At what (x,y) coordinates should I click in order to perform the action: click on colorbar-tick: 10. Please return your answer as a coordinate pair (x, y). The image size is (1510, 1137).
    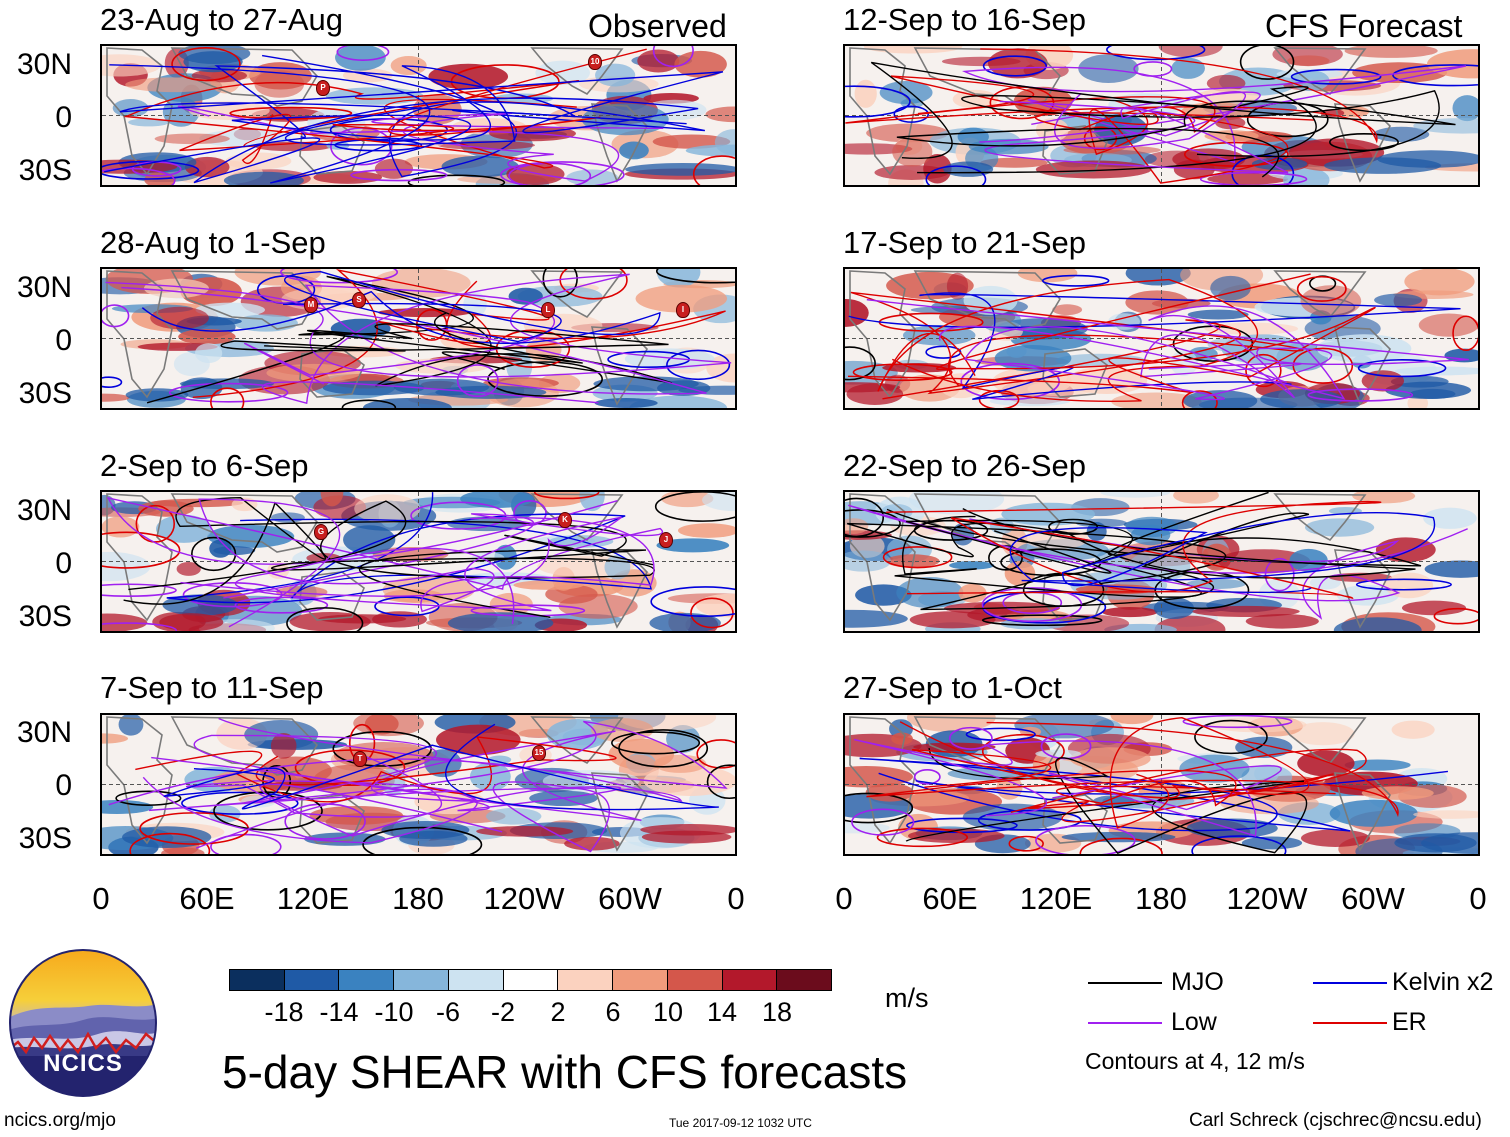
    Looking at the image, I should click on (668, 1012).